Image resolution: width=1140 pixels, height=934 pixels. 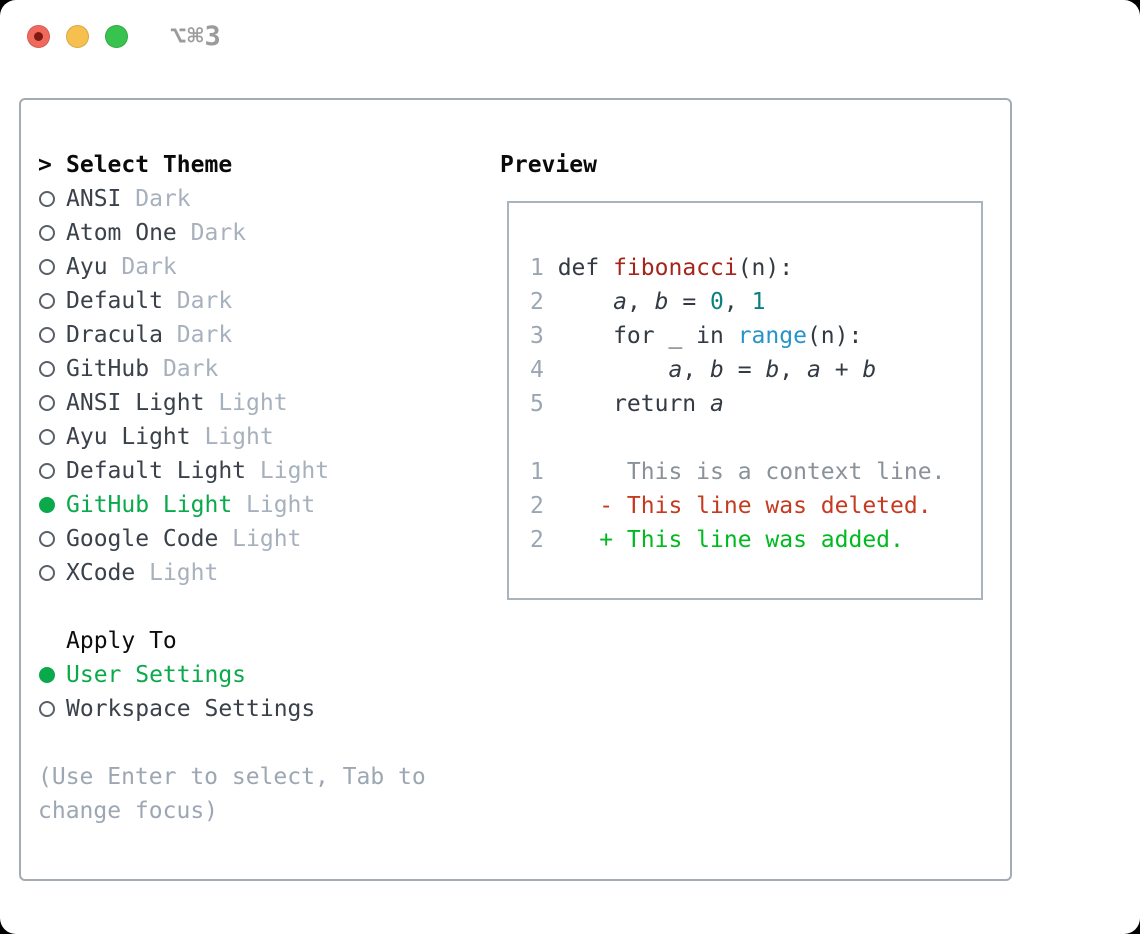 I want to click on line-number: 4, so click(x=537, y=370).